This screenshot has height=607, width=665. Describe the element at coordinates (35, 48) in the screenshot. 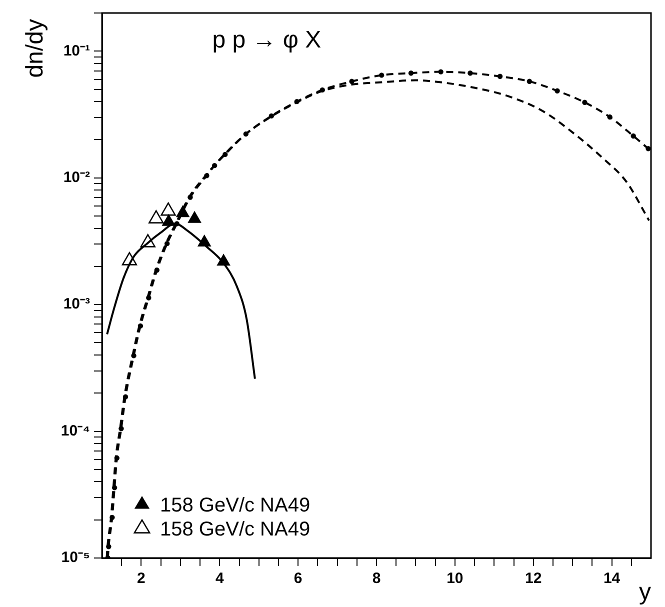

I see `y-axis-title: dn/dy` at that location.